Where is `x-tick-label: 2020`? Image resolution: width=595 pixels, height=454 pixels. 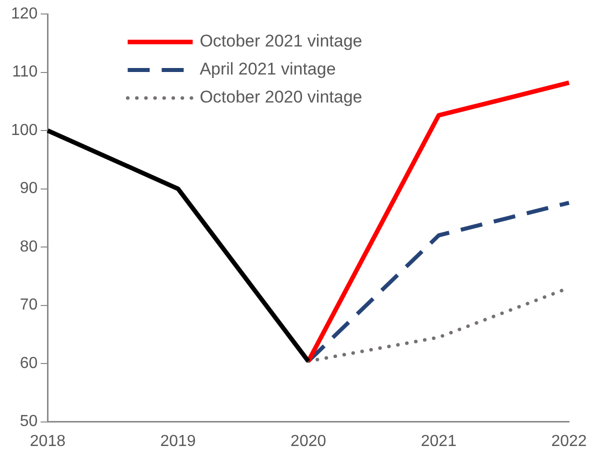 x-tick-label: 2020 is located at coordinates (308, 441).